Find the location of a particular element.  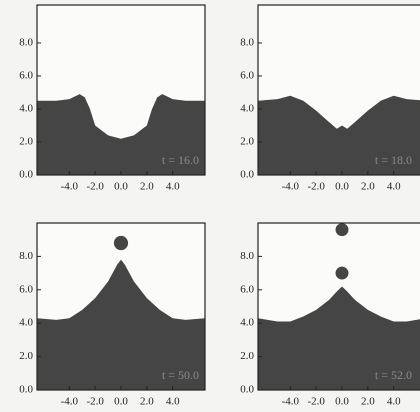

time-label: t = 16.0 is located at coordinates (180, 160).